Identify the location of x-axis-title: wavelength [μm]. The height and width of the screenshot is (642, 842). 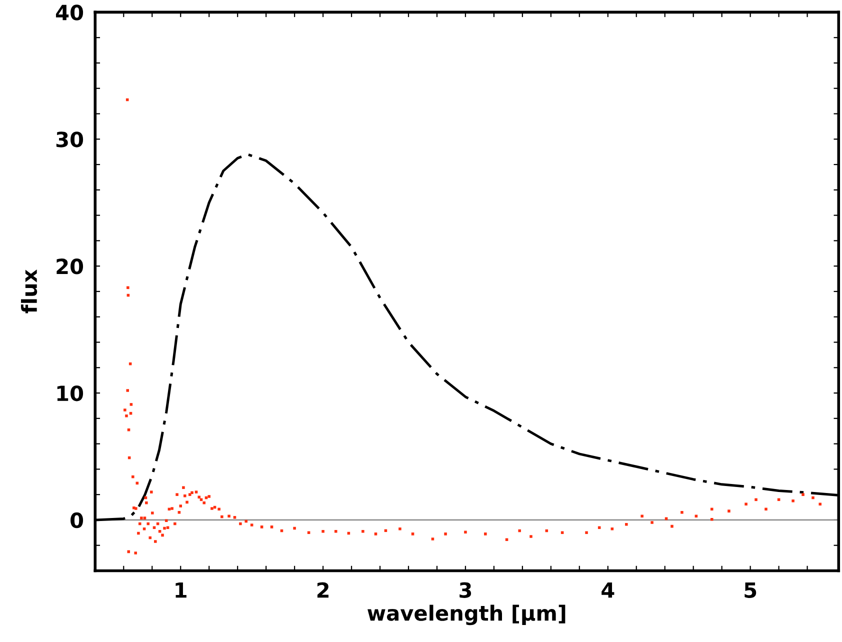
(467, 615).